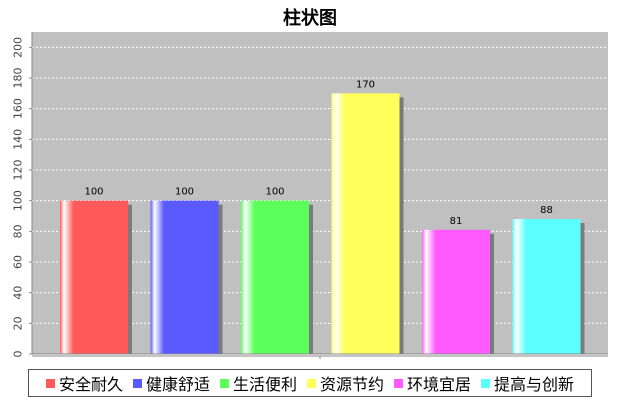 The height and width of the screenshot is (400, 620). What do you see at coordinates (352, 384) in the screenshot?
I see `legend-label: 资源节约` at bounding box center [352, 384].